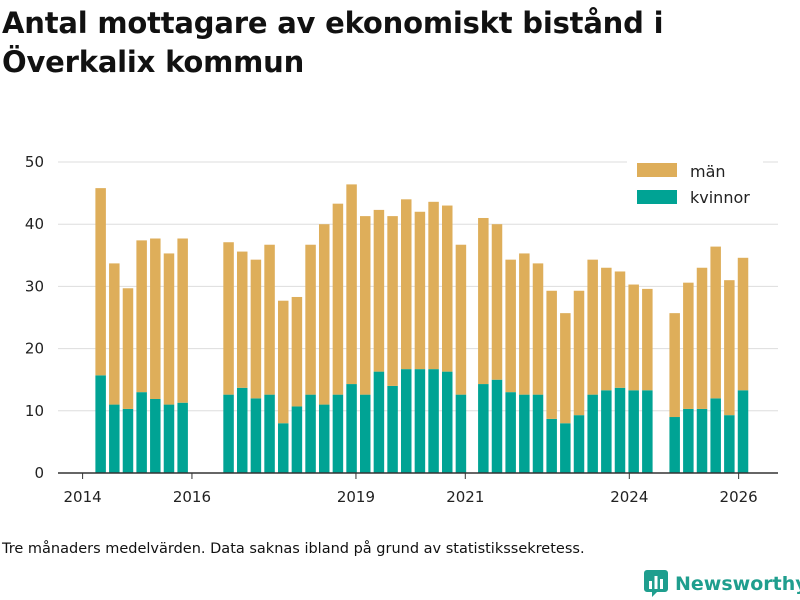 The height and width of the screenshot is (600, 800). Describe the element at coordinates (656, 583) in the screenshot. I see `bar-chart-icon` at that location.